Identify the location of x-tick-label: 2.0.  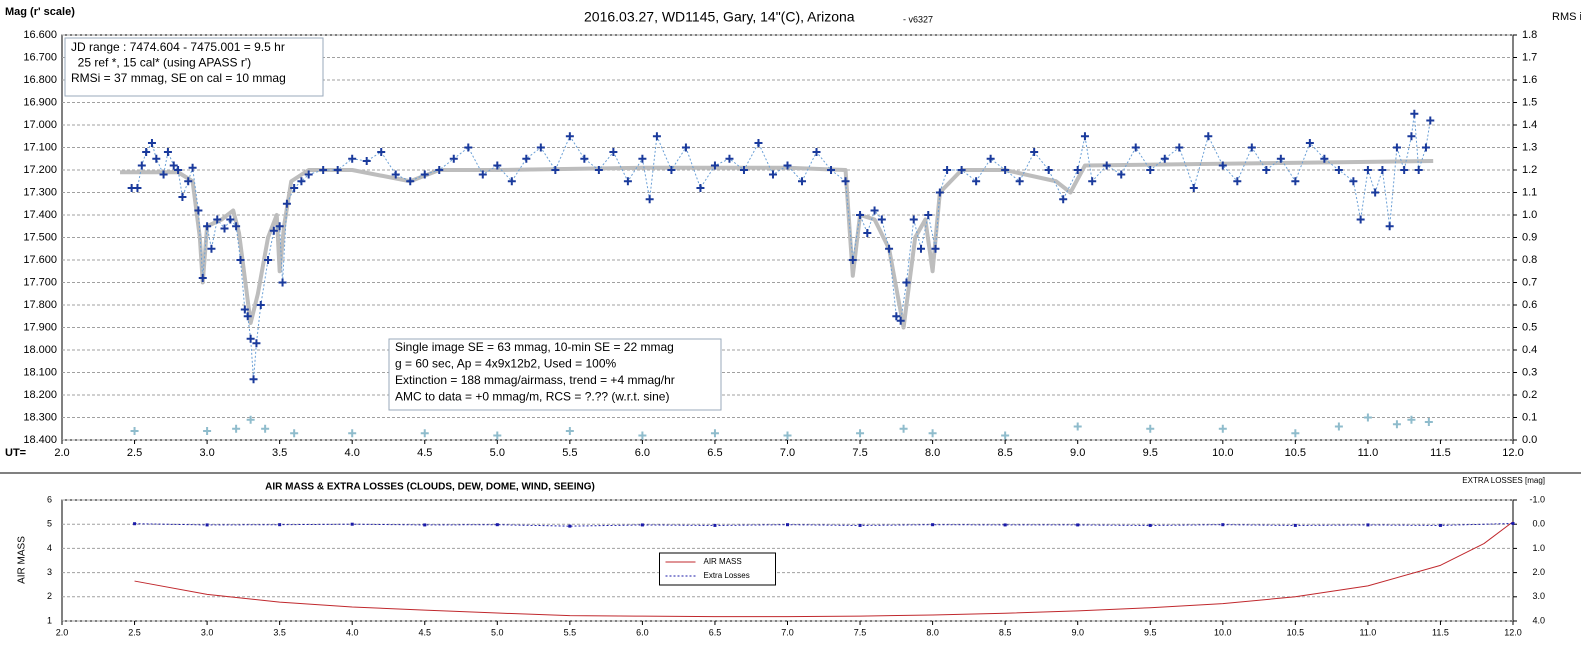
(61, 453).